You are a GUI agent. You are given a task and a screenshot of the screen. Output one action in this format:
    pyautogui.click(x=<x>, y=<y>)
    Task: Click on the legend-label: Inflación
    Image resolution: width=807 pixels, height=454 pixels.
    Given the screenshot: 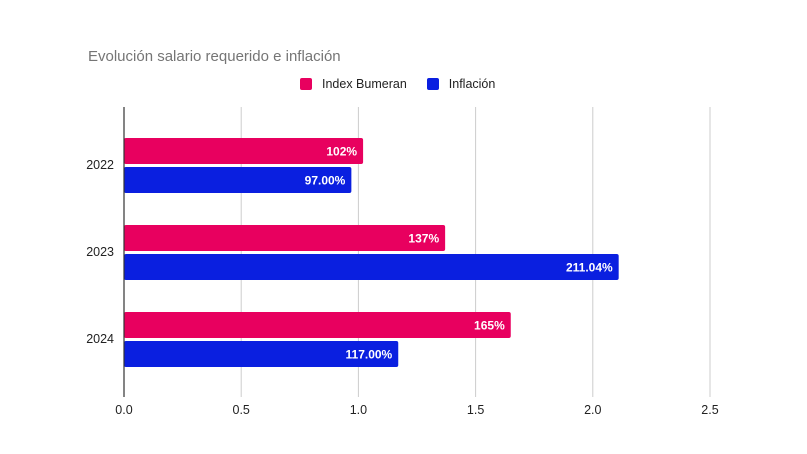 What is the action you would take?
    pyautogui.click(x=472, y=84)
    